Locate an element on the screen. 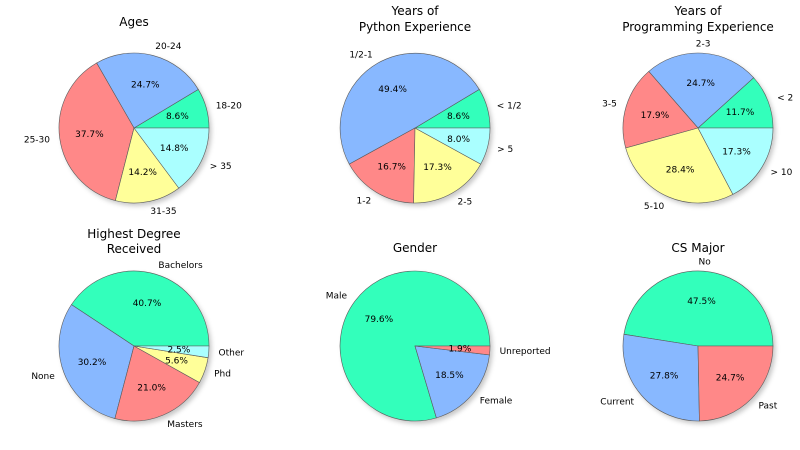 The image size is (800, 450). slice-percent-5: 8.0% is located at coordinates (458, 140).